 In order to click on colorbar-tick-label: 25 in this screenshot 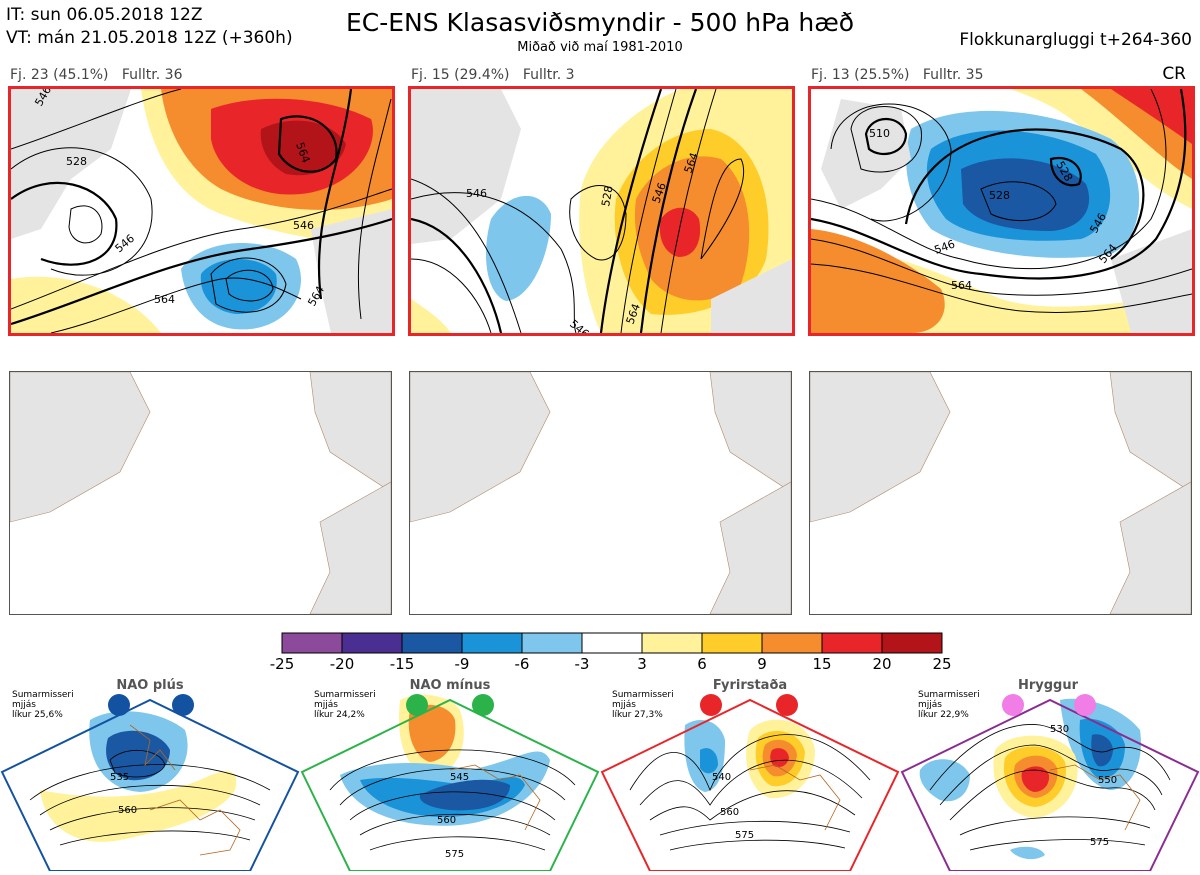, I will do `click(942, 664)`.